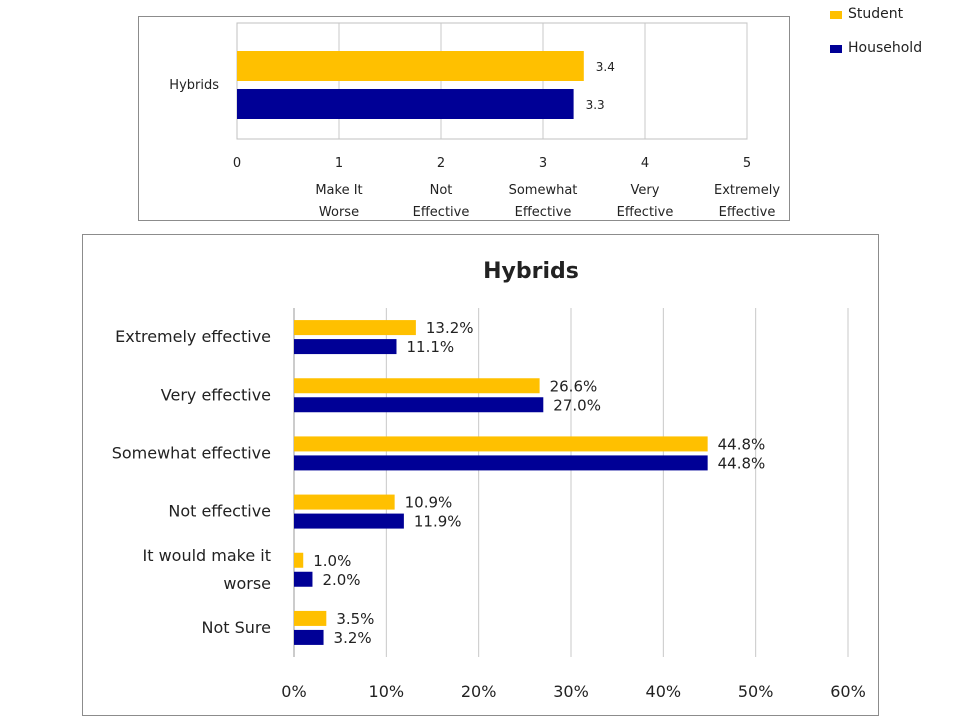 The height and width of the screenshot is (720, 960). Describe the element at coordinates (339, 163) in the screenshot. I see `x-tick-label-1: 1` at that location.